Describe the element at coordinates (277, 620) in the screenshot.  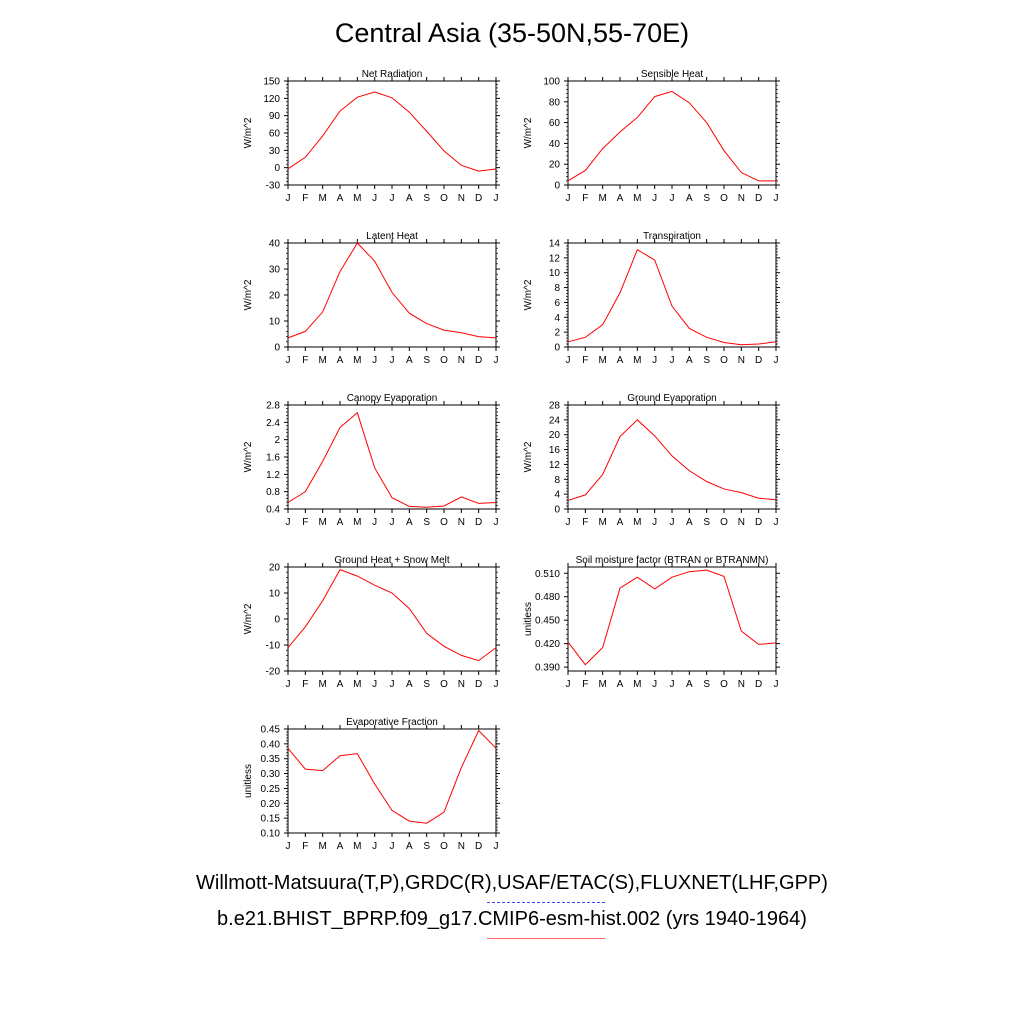
I see `y-tick-label: 0` at that location.